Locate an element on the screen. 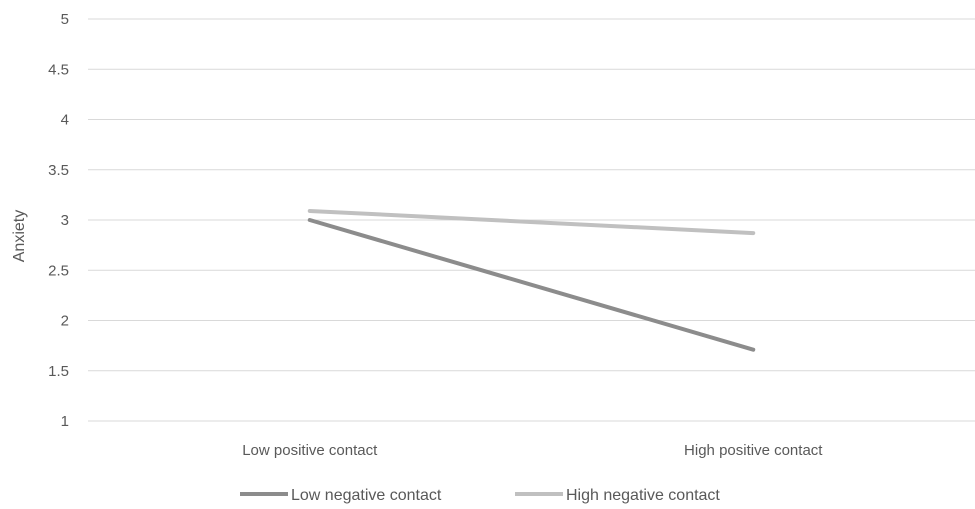 The image size is (975, 509). legend-label: Low negative contact is located at coordinates (366, 495).